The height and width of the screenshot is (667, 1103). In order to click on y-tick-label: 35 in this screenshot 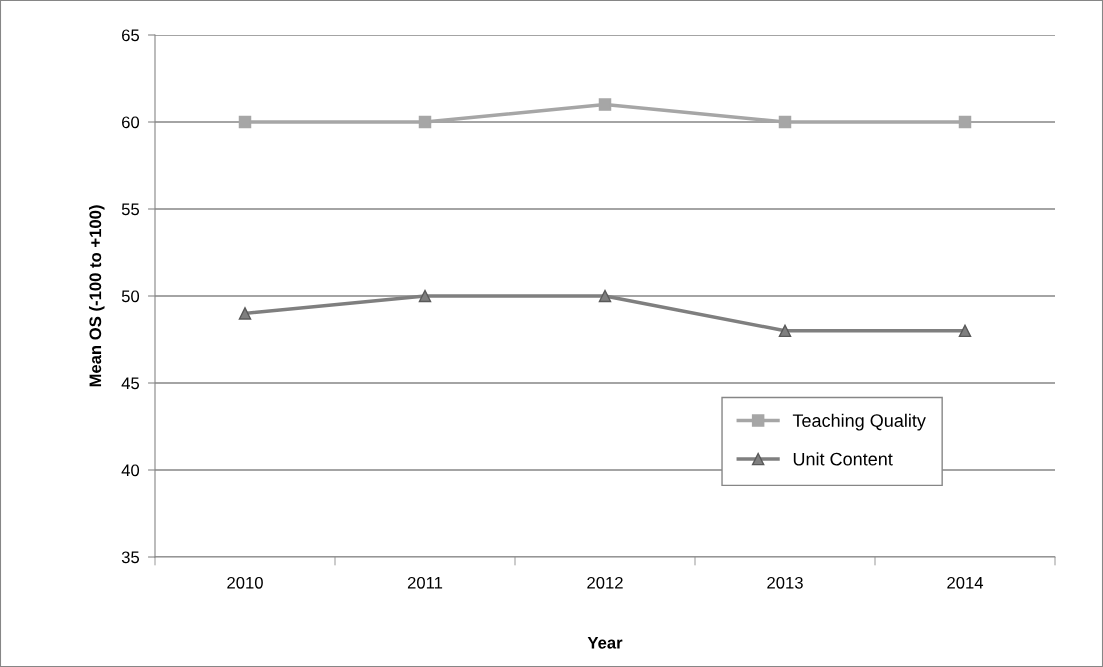, I will do `click(130, 557)`.